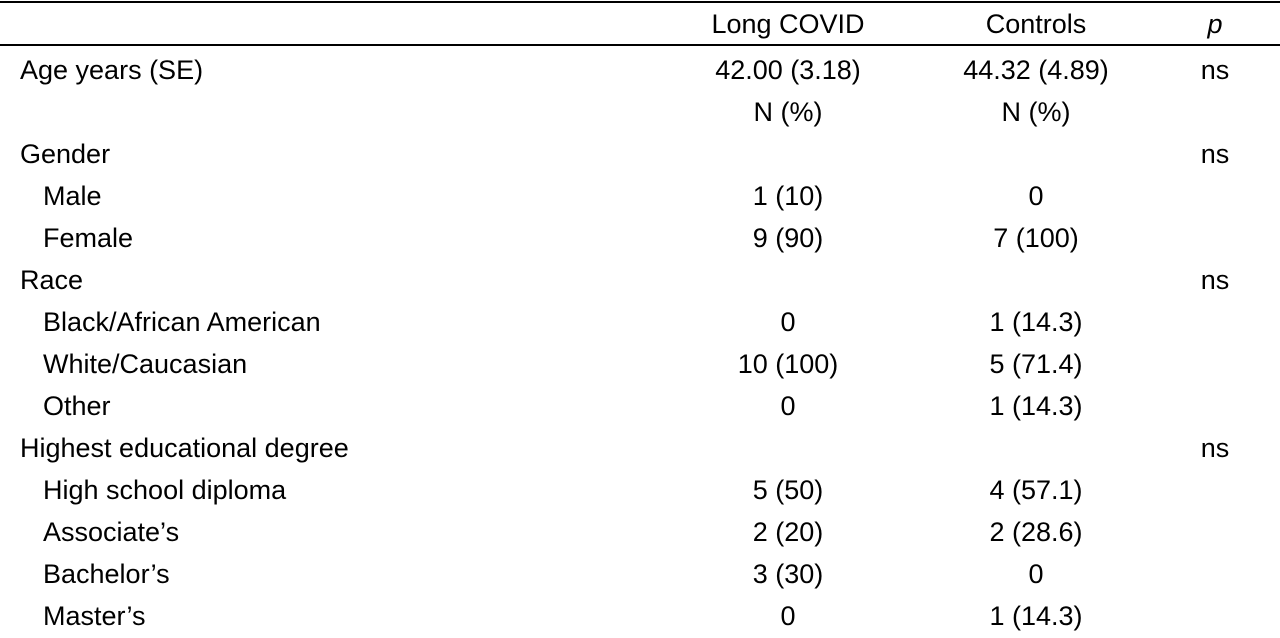 This screenshot has height=638, width=1280. I want to click on controls-value: N (%), so click(1036, 112).